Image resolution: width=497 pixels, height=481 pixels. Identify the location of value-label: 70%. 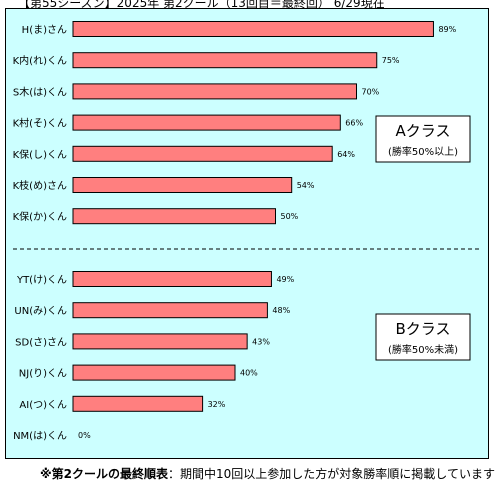
(371, 91).